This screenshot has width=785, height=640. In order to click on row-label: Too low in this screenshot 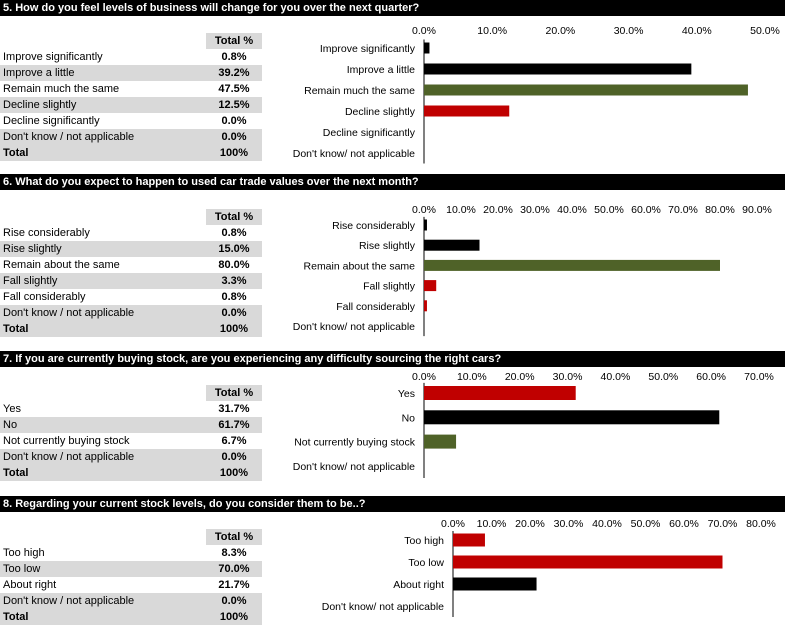, I will do `click(103, 569)`.